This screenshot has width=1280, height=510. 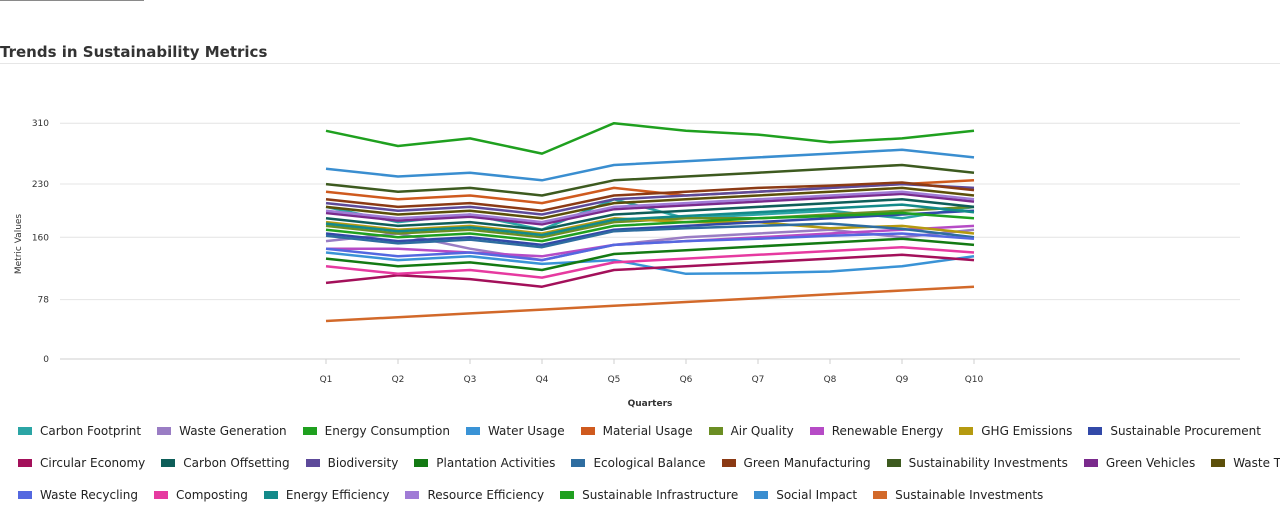 I want to click on legend-label: Composting, so click(x=211, y=495).